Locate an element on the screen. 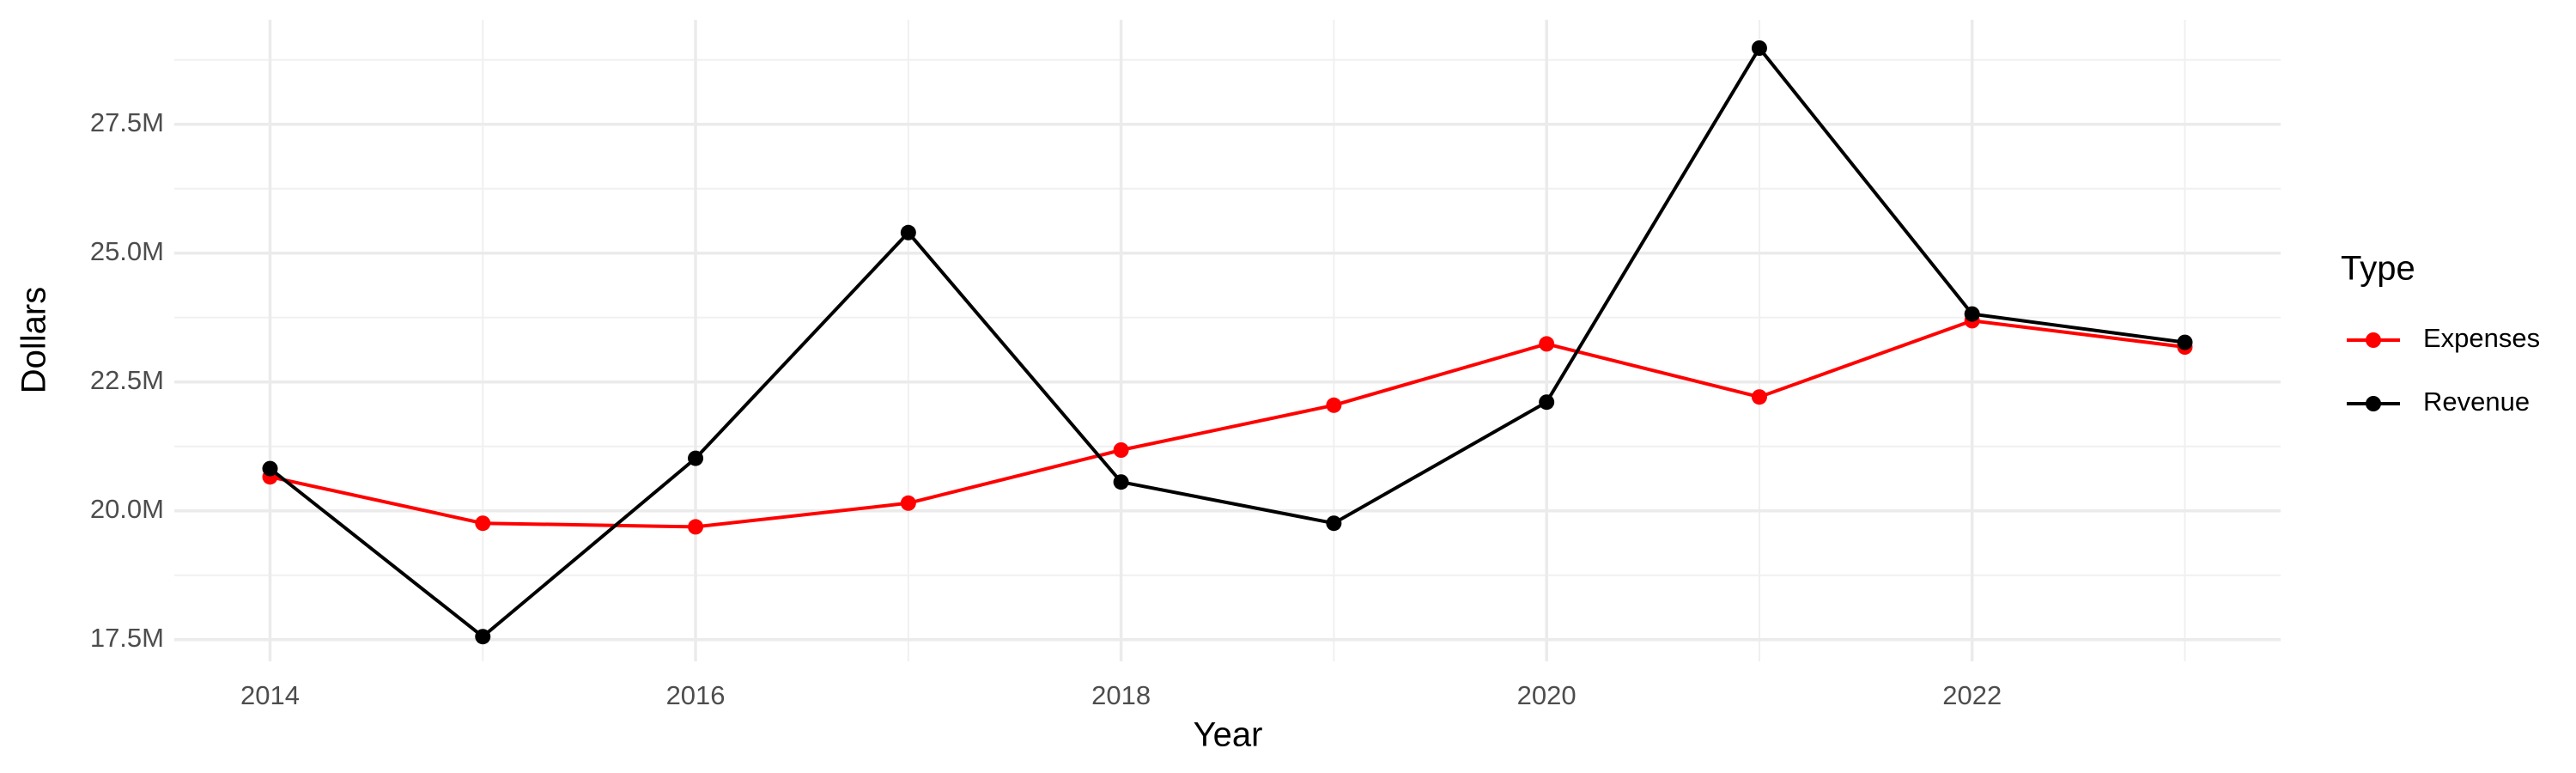  x-tick-label: 2016 is located at coordinates (696, 695).